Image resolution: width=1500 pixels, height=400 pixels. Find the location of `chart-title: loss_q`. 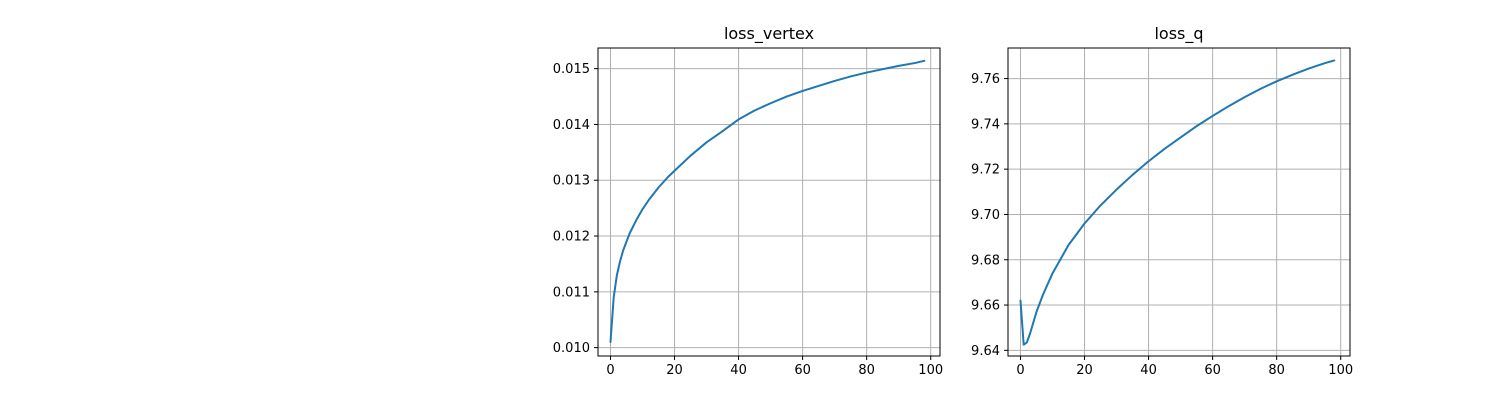

chart-title: loss_q is located at coordinates (1178, 34).